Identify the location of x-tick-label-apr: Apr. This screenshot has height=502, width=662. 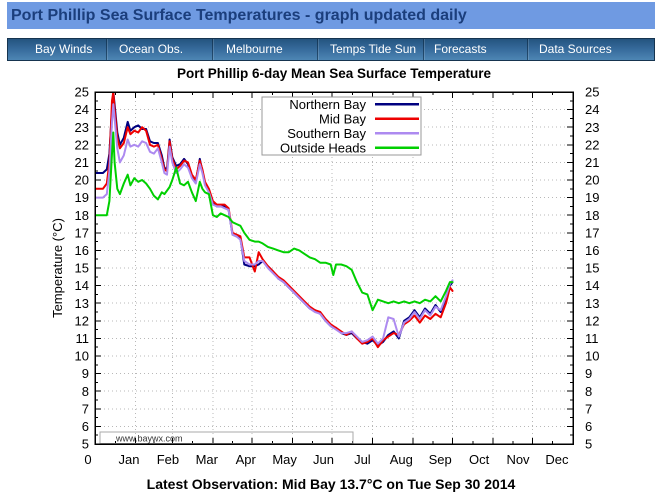
(246, 459).